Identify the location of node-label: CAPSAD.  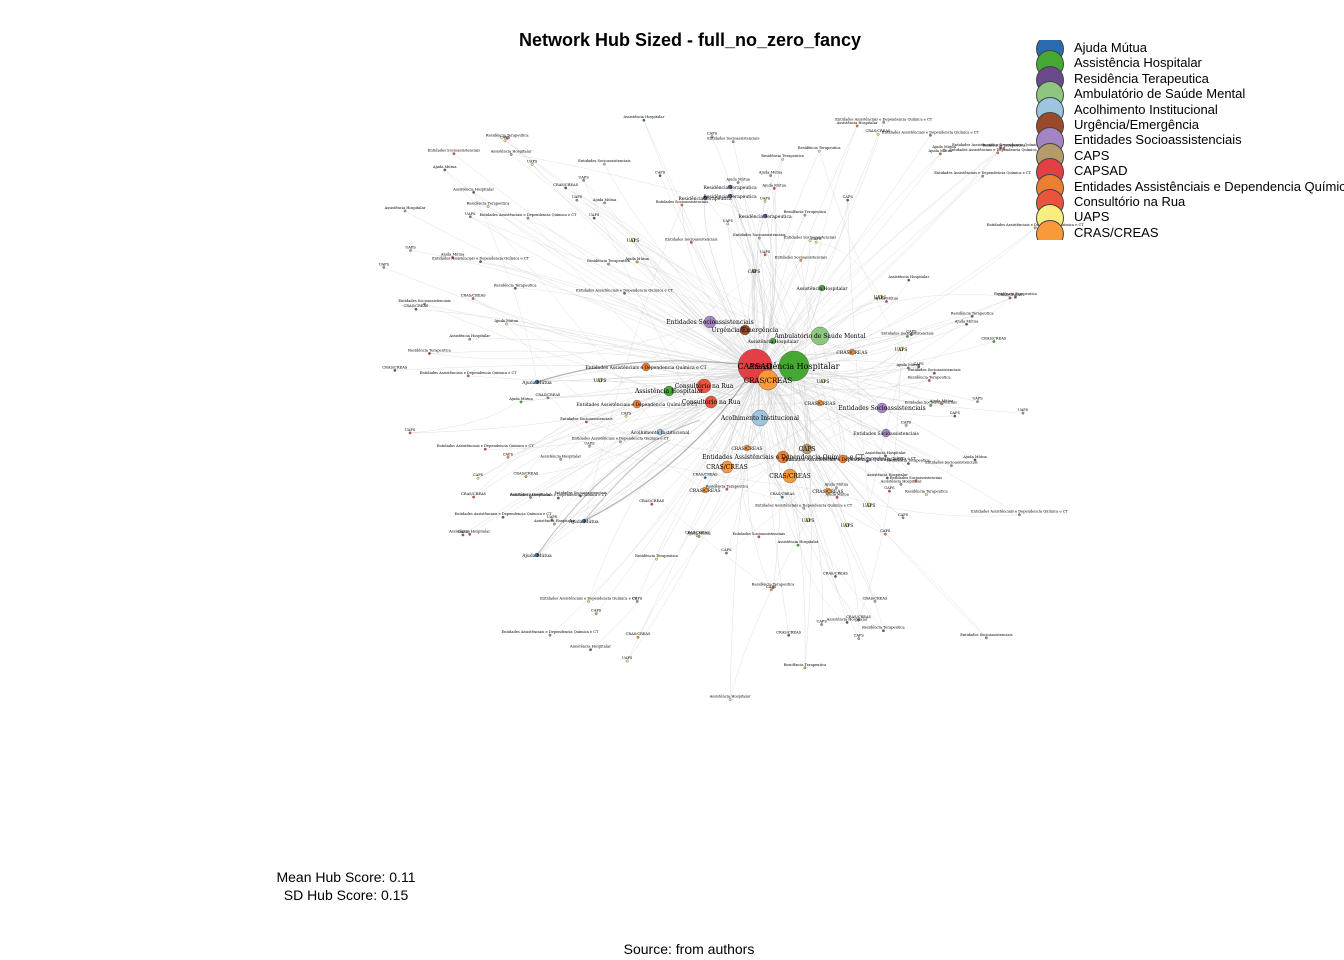
(755, 366).